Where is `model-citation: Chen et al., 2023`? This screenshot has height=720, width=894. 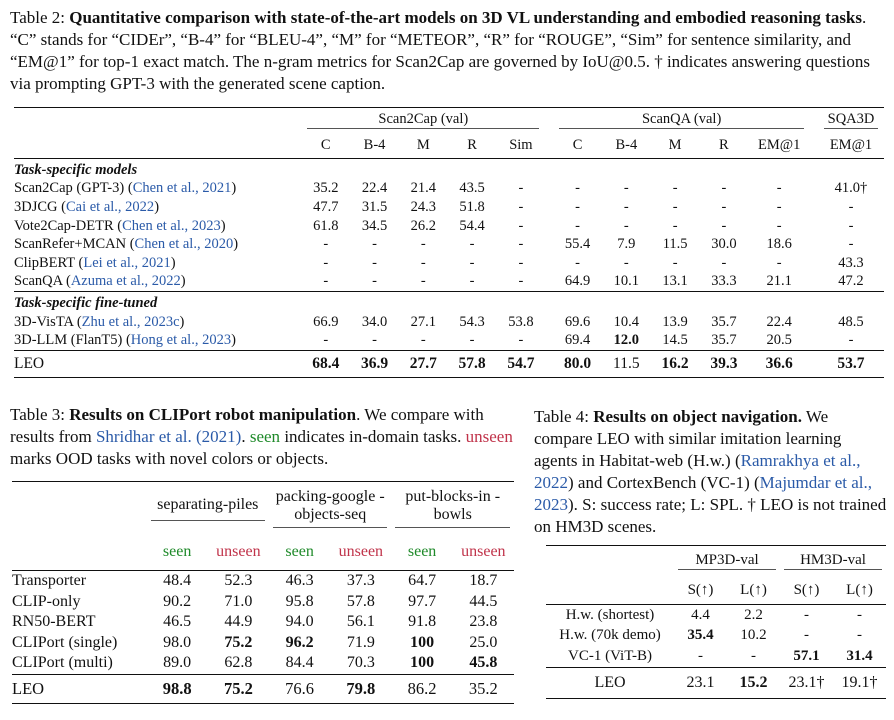
model-citation: Chen et al., 2023 is located at coordinates (171, 225).